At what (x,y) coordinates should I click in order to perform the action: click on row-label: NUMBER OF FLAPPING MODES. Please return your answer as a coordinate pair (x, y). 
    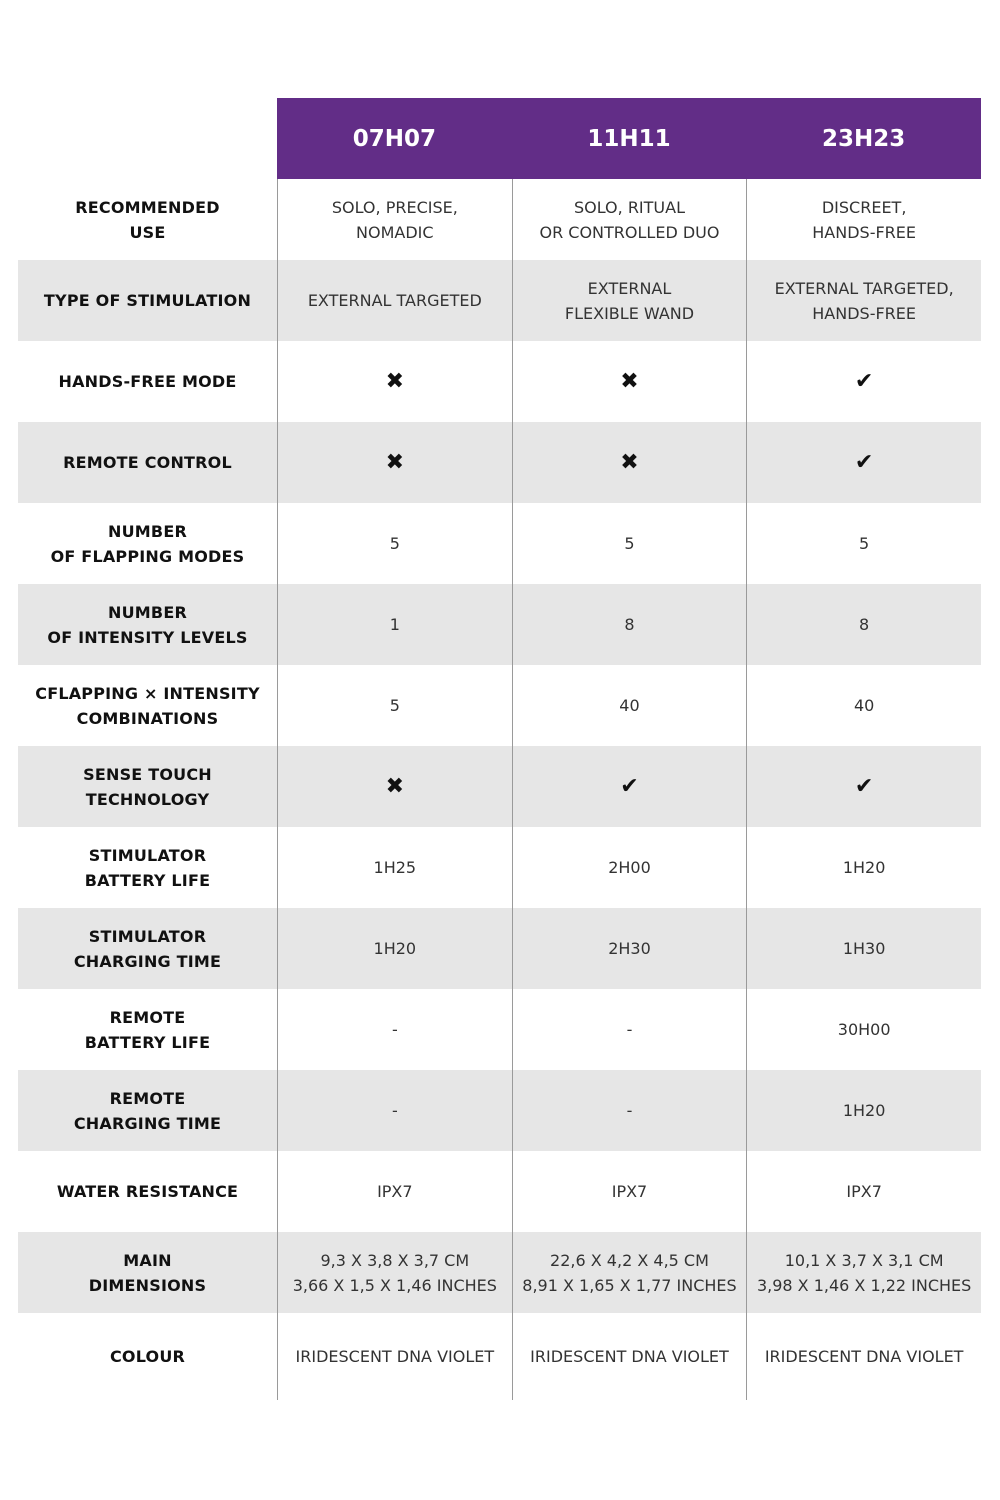
    Looking at the image, I should click on (147, 543).